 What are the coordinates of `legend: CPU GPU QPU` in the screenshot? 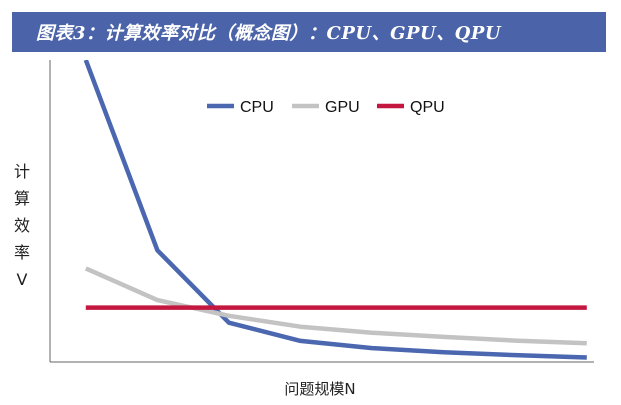 It's located at (326, 107).